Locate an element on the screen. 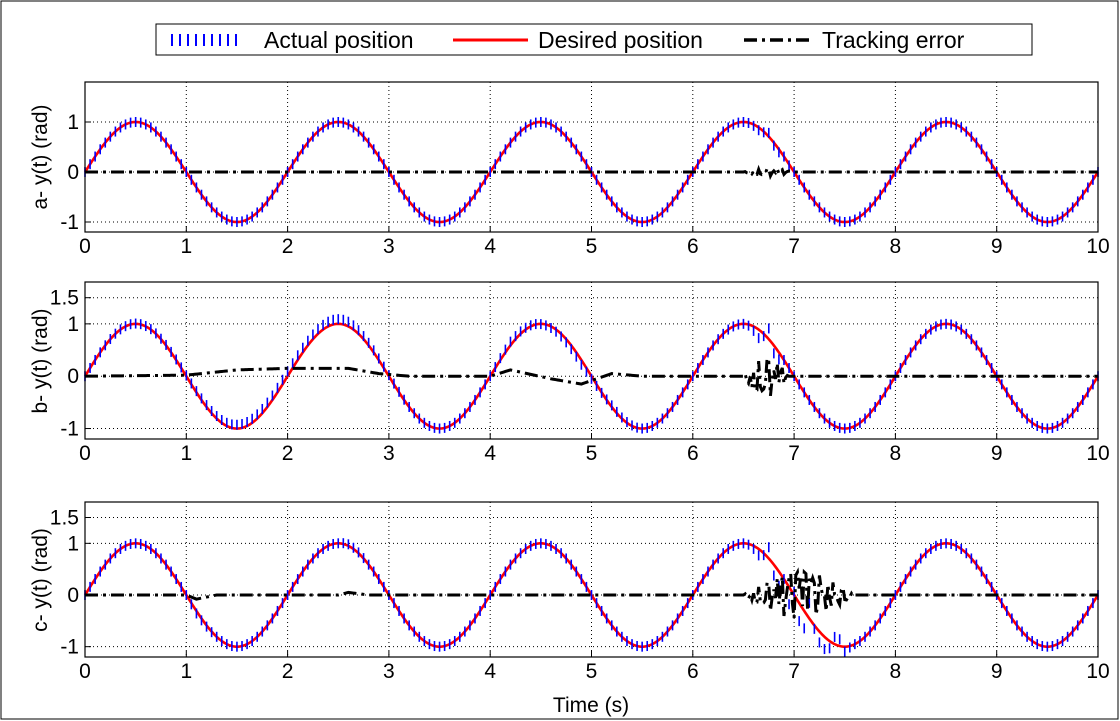 The width and height of the screenshot is (1120, 721). panel-b-xtick-label: 1 is located at coordinates (186, 453).